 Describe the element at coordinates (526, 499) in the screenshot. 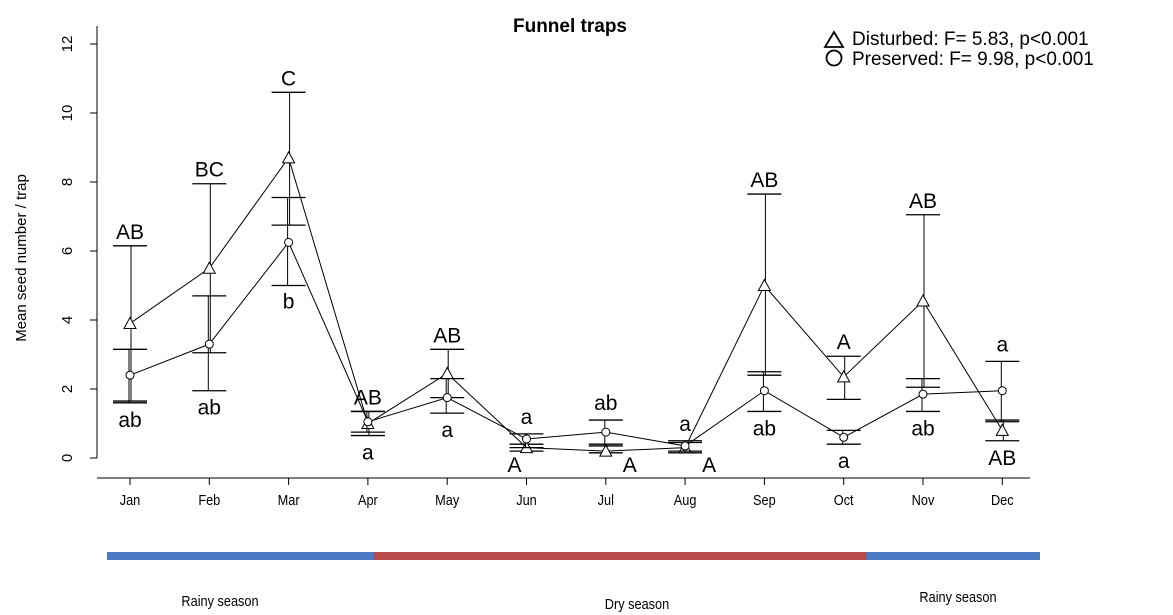

I see `x-tick-label: Jun` at that location.